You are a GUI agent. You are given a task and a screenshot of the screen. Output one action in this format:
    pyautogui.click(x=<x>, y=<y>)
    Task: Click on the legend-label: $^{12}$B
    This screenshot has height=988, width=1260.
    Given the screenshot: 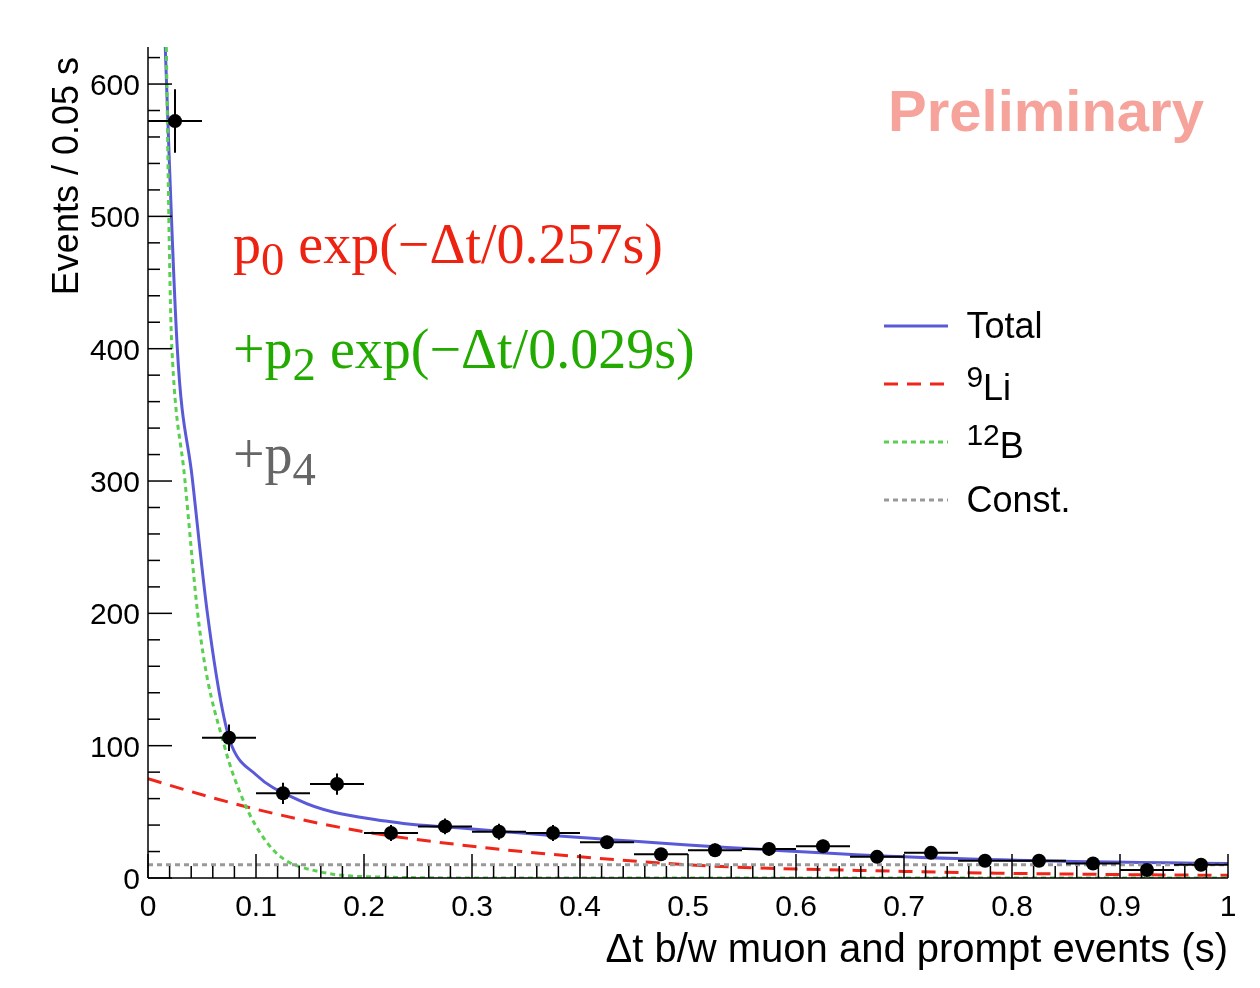 What is the action you would take?
    pyautogui.click(x=995, y=442)
    